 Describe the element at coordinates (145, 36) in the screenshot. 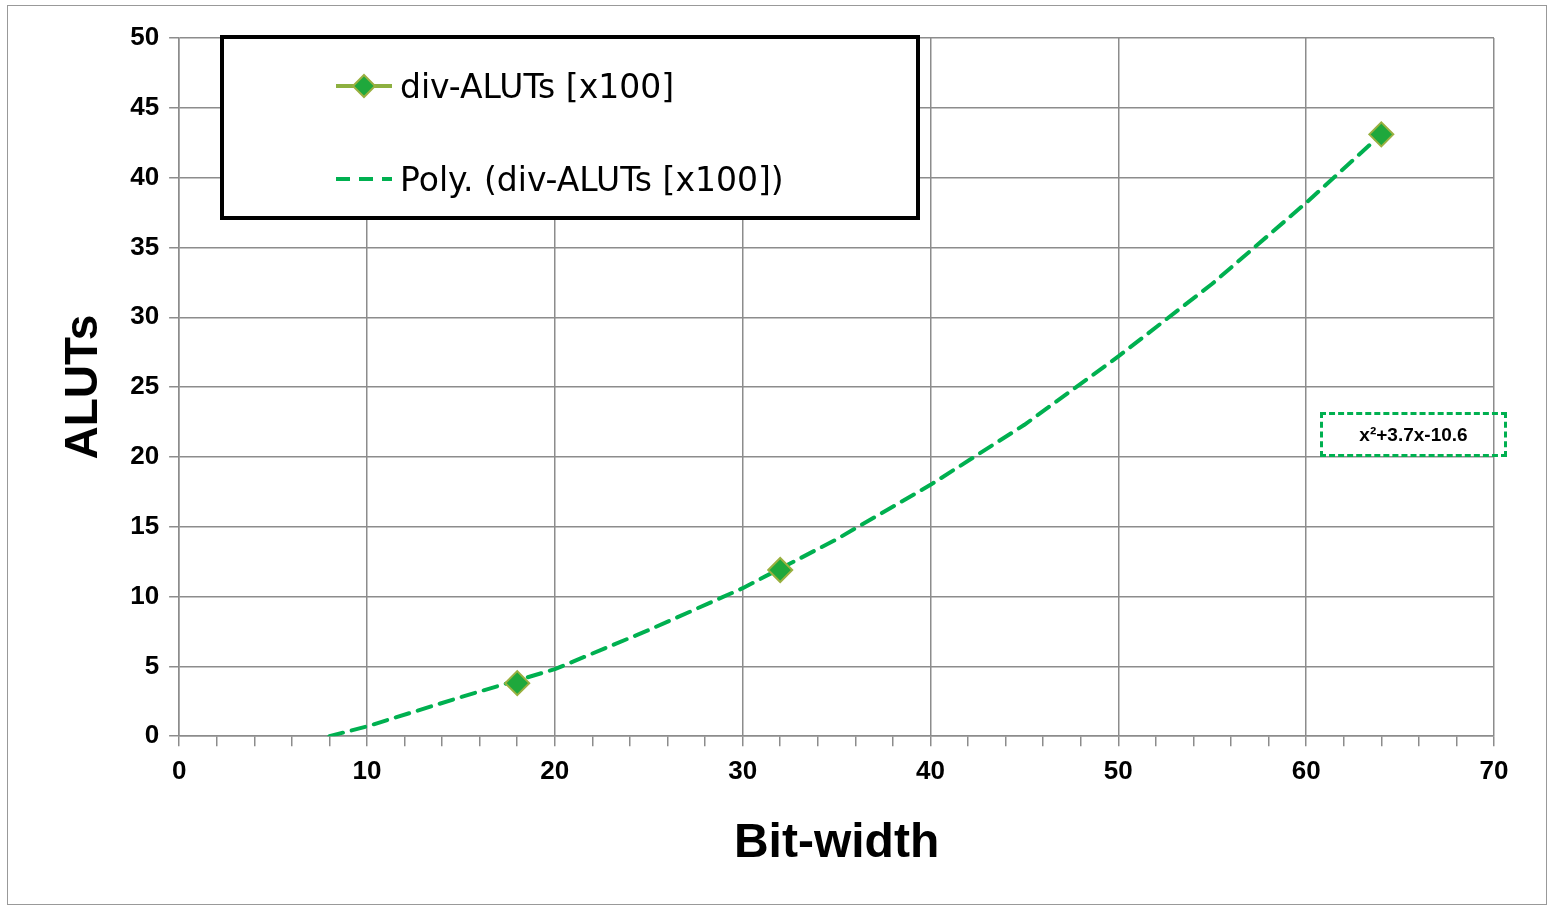

I see `y-tick-label: 50` at that location.